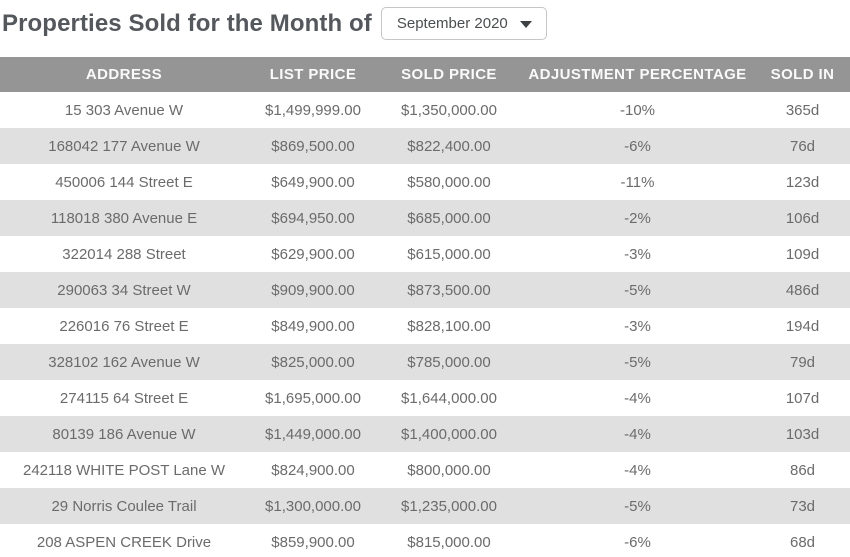 The height and width of the screenshot is (557, 850). What do you see at coordinates (525, 24) in the screenshot?
I see `chevron-down-icon` at bounding box center [525, 24].